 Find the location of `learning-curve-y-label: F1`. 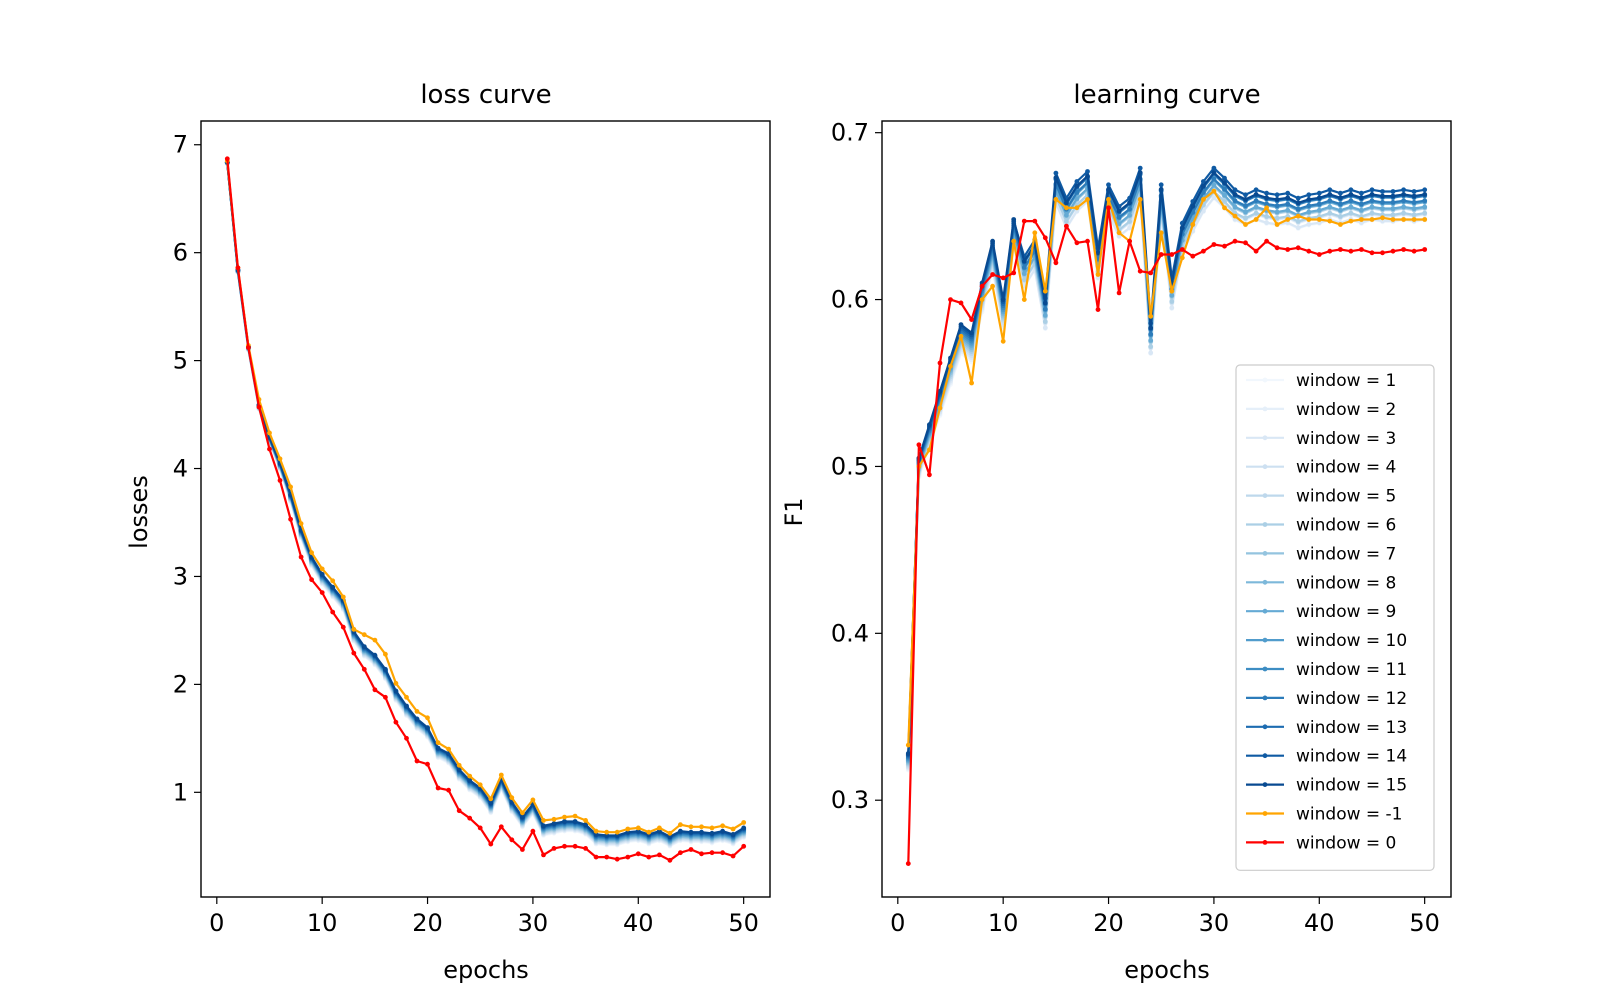

learning-curve-y-label: F1 is located at coordinates (794, 511).